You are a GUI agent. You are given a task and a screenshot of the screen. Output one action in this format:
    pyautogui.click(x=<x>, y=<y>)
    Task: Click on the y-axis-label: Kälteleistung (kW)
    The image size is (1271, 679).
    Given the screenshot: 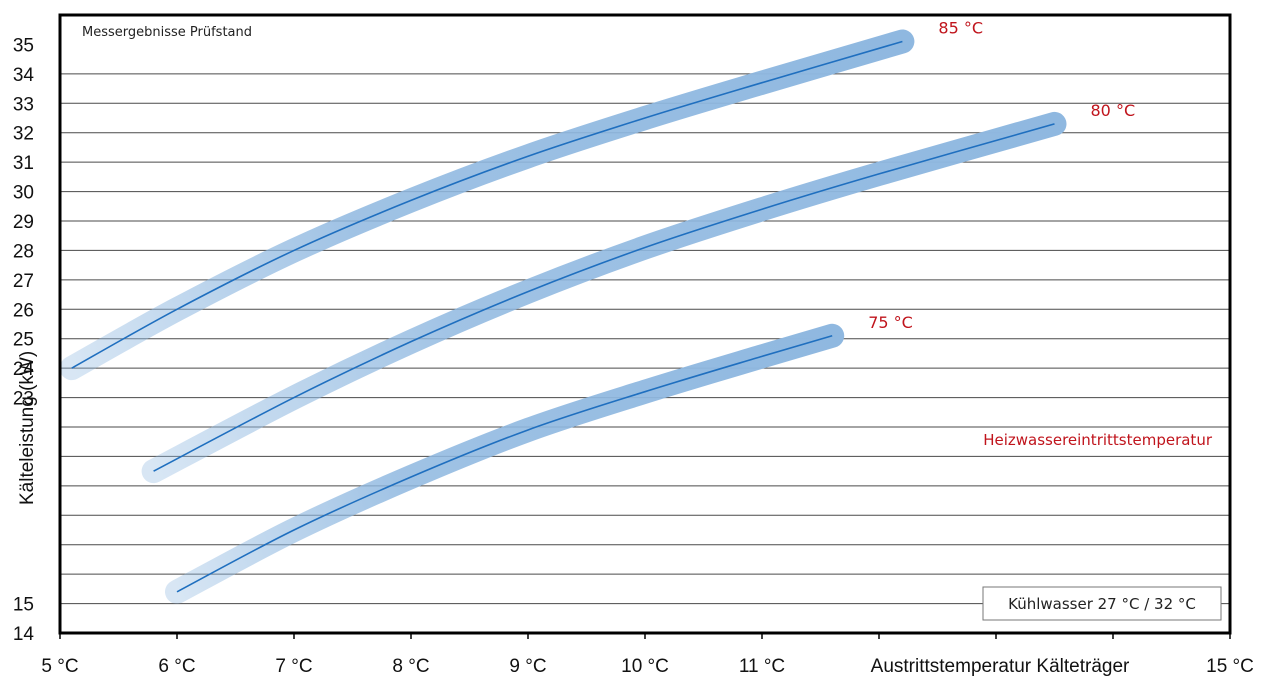 What is the action you would take?
    pyautogui.click(x=27, y=428)
    